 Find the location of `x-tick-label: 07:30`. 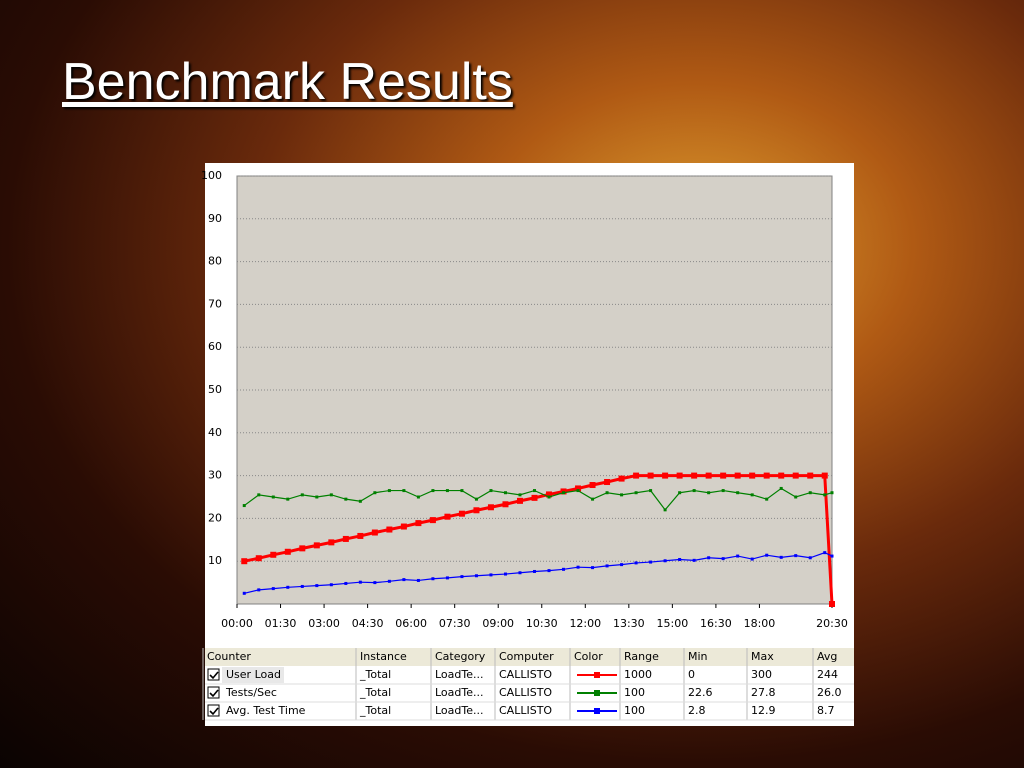

x-tick-label: 07:30 is located at coordinates (455, 623).